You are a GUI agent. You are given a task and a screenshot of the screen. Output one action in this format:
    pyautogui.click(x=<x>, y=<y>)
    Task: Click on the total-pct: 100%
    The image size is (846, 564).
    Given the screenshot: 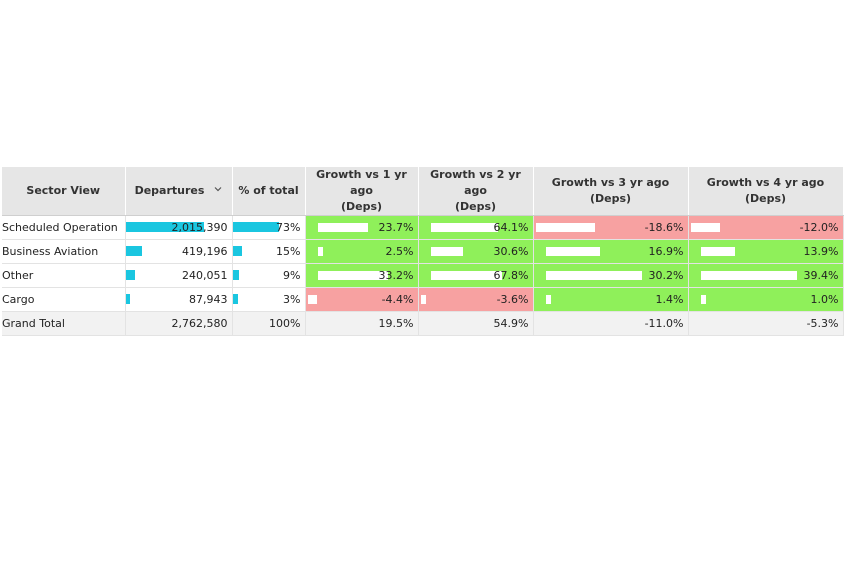 What is the action you would take?
    pyautogui.click(x=269, y=323)
    